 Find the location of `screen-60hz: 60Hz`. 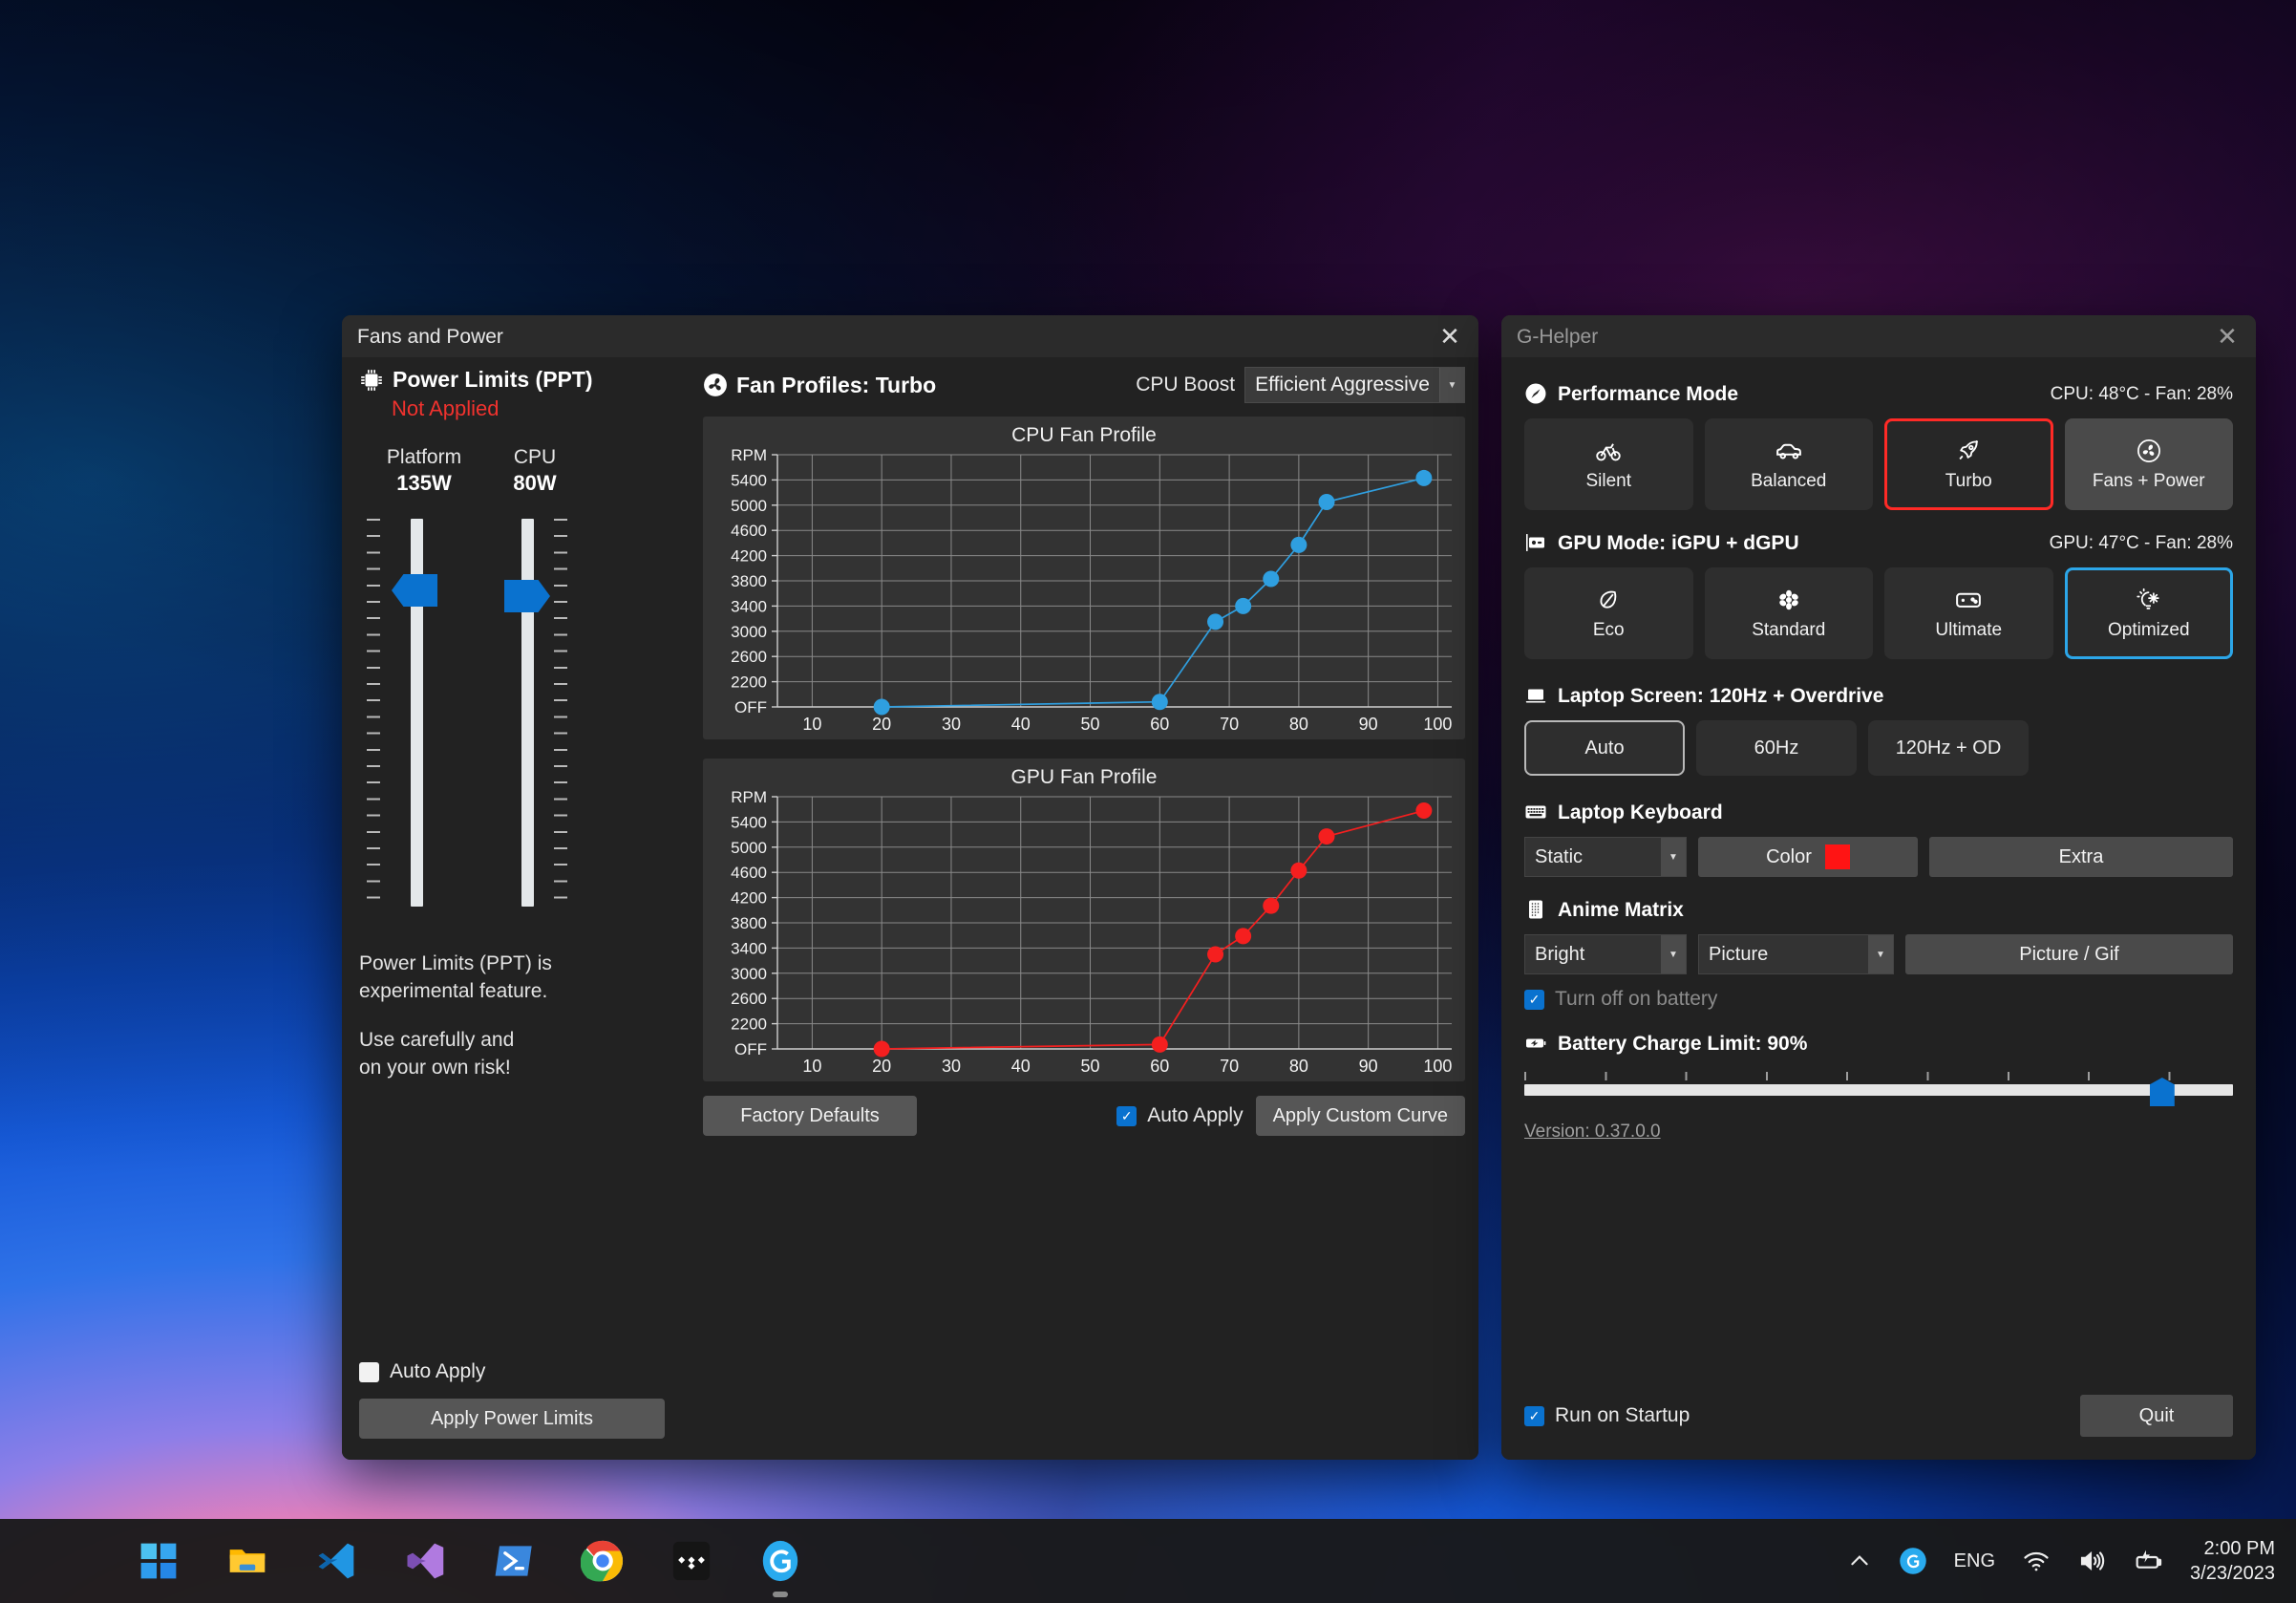

screen-60hz: 60Hz is located at coordinates (1776, 748).